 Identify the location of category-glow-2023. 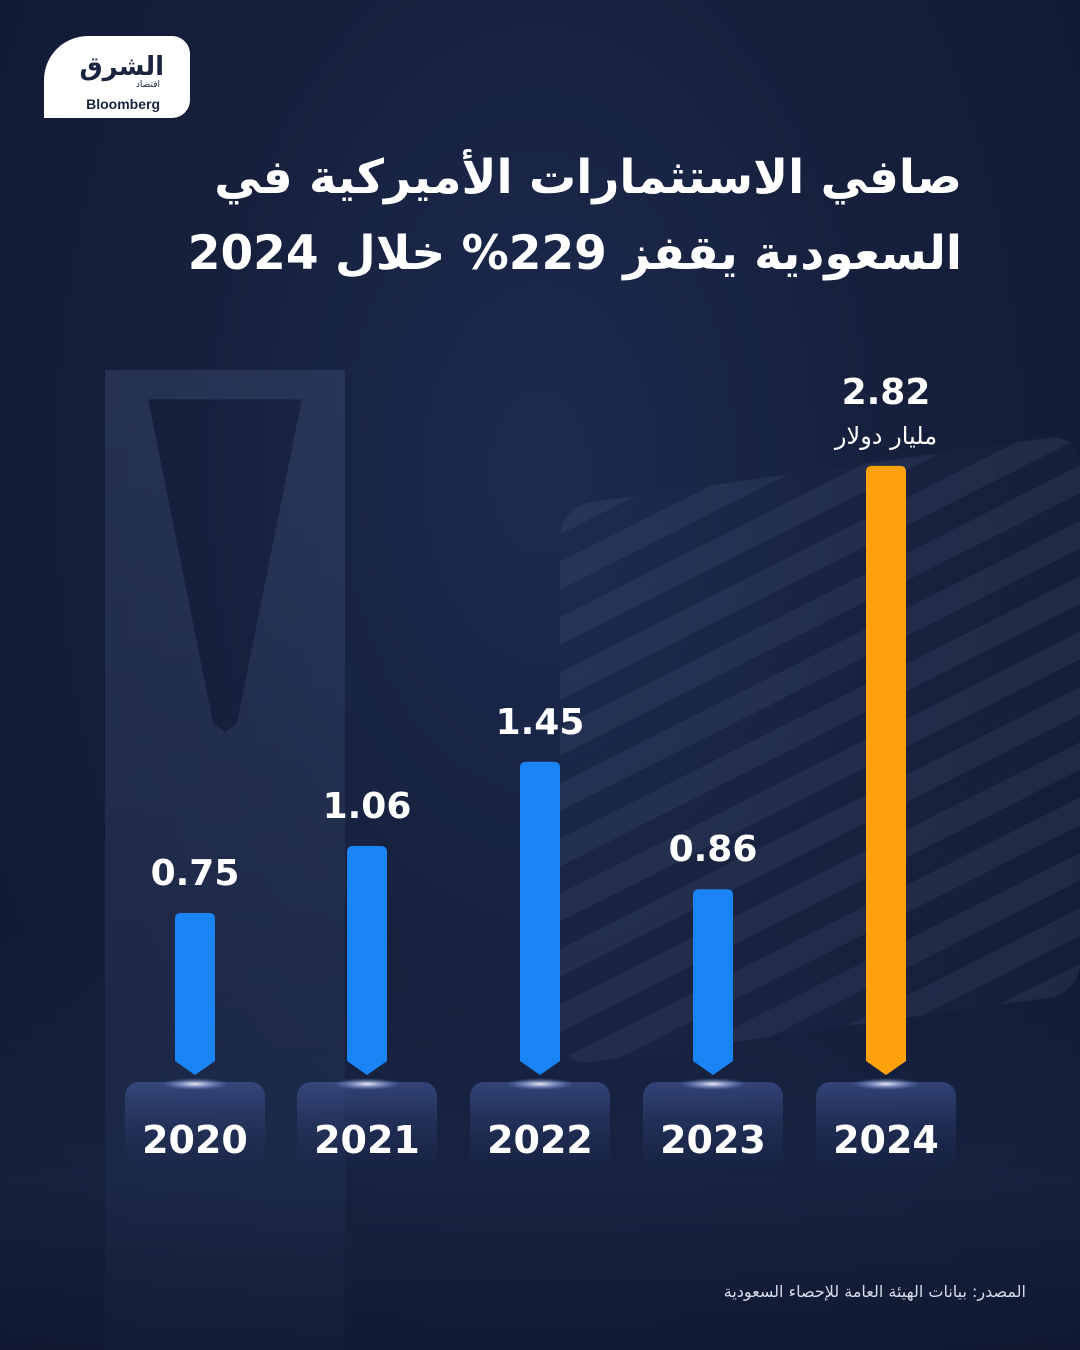
(713, 1084).